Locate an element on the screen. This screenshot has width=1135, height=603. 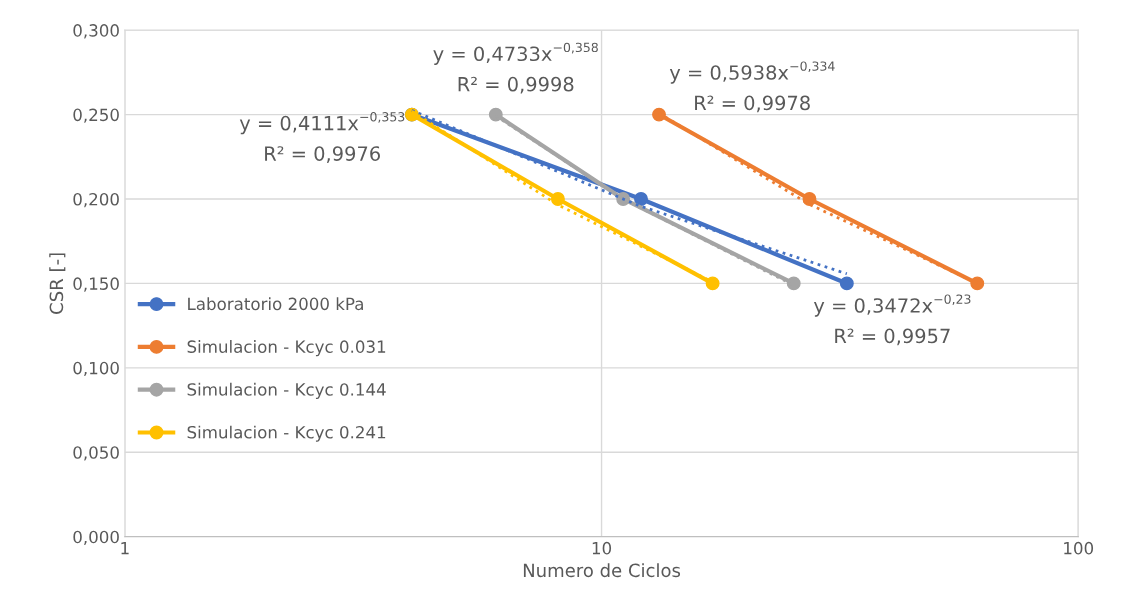
x-tick-label: 100 is located at coordinates (1079, 548).